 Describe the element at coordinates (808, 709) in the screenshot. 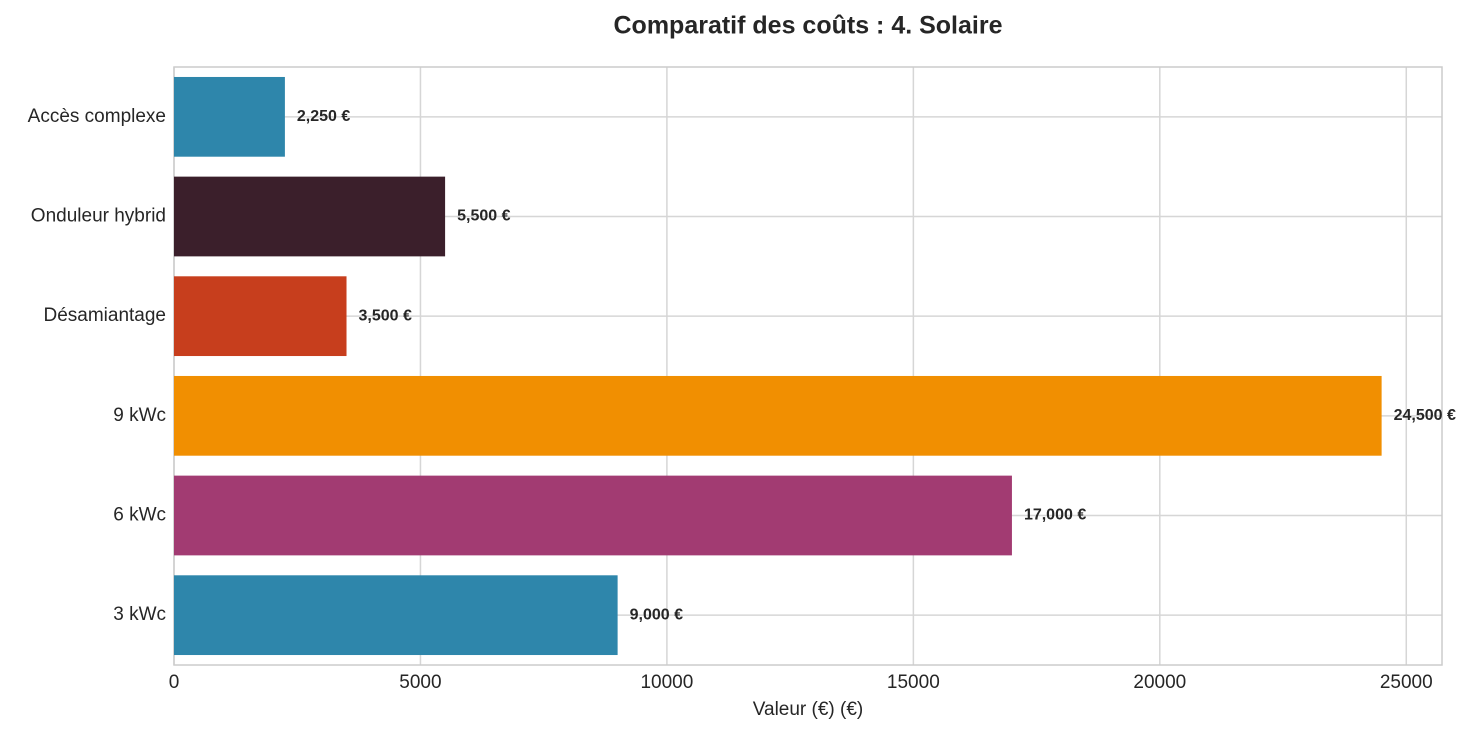

I see `x-axis-label: Valeur (€) (€)` at that location.